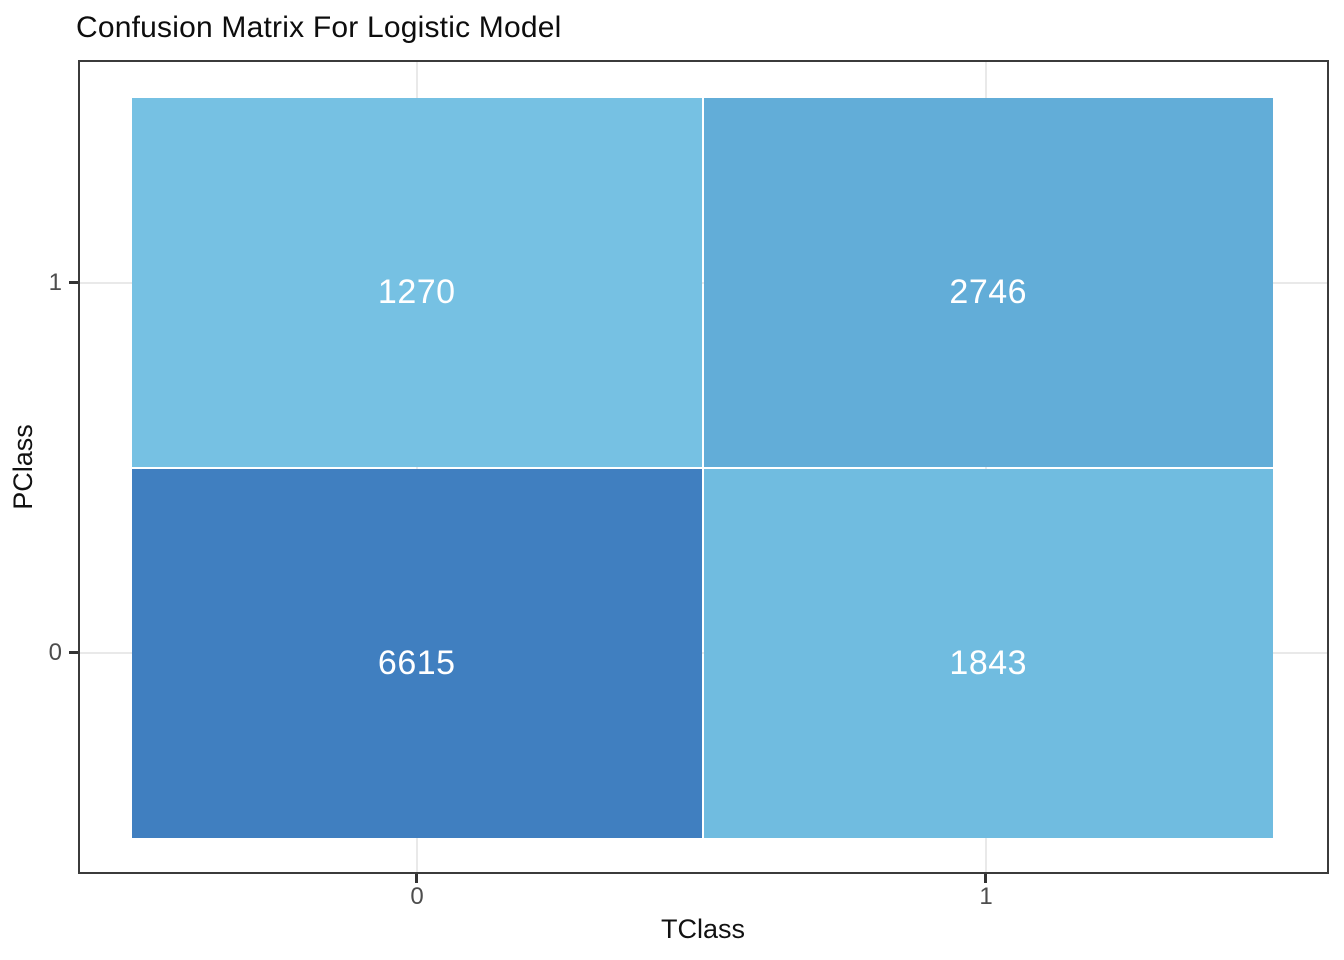 Image resolution: width=1344 pixels, height=960 pixels. I want to click on chart-title: Confusion Matrix For Logistic Model, so click(319, 27).